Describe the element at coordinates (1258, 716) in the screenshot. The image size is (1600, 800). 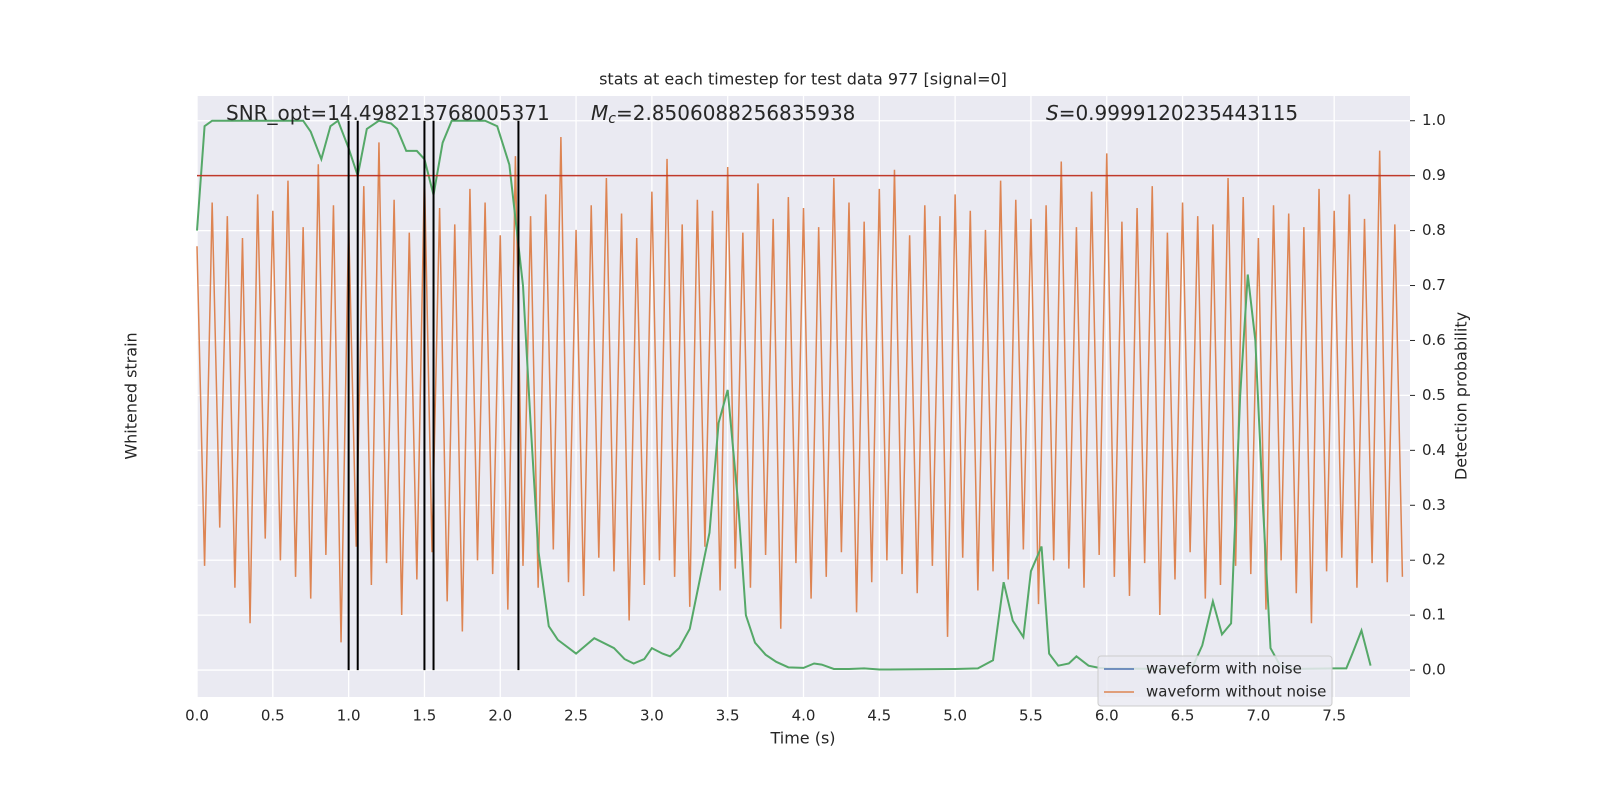
I see `x-tick-label: 7.0` at that location.